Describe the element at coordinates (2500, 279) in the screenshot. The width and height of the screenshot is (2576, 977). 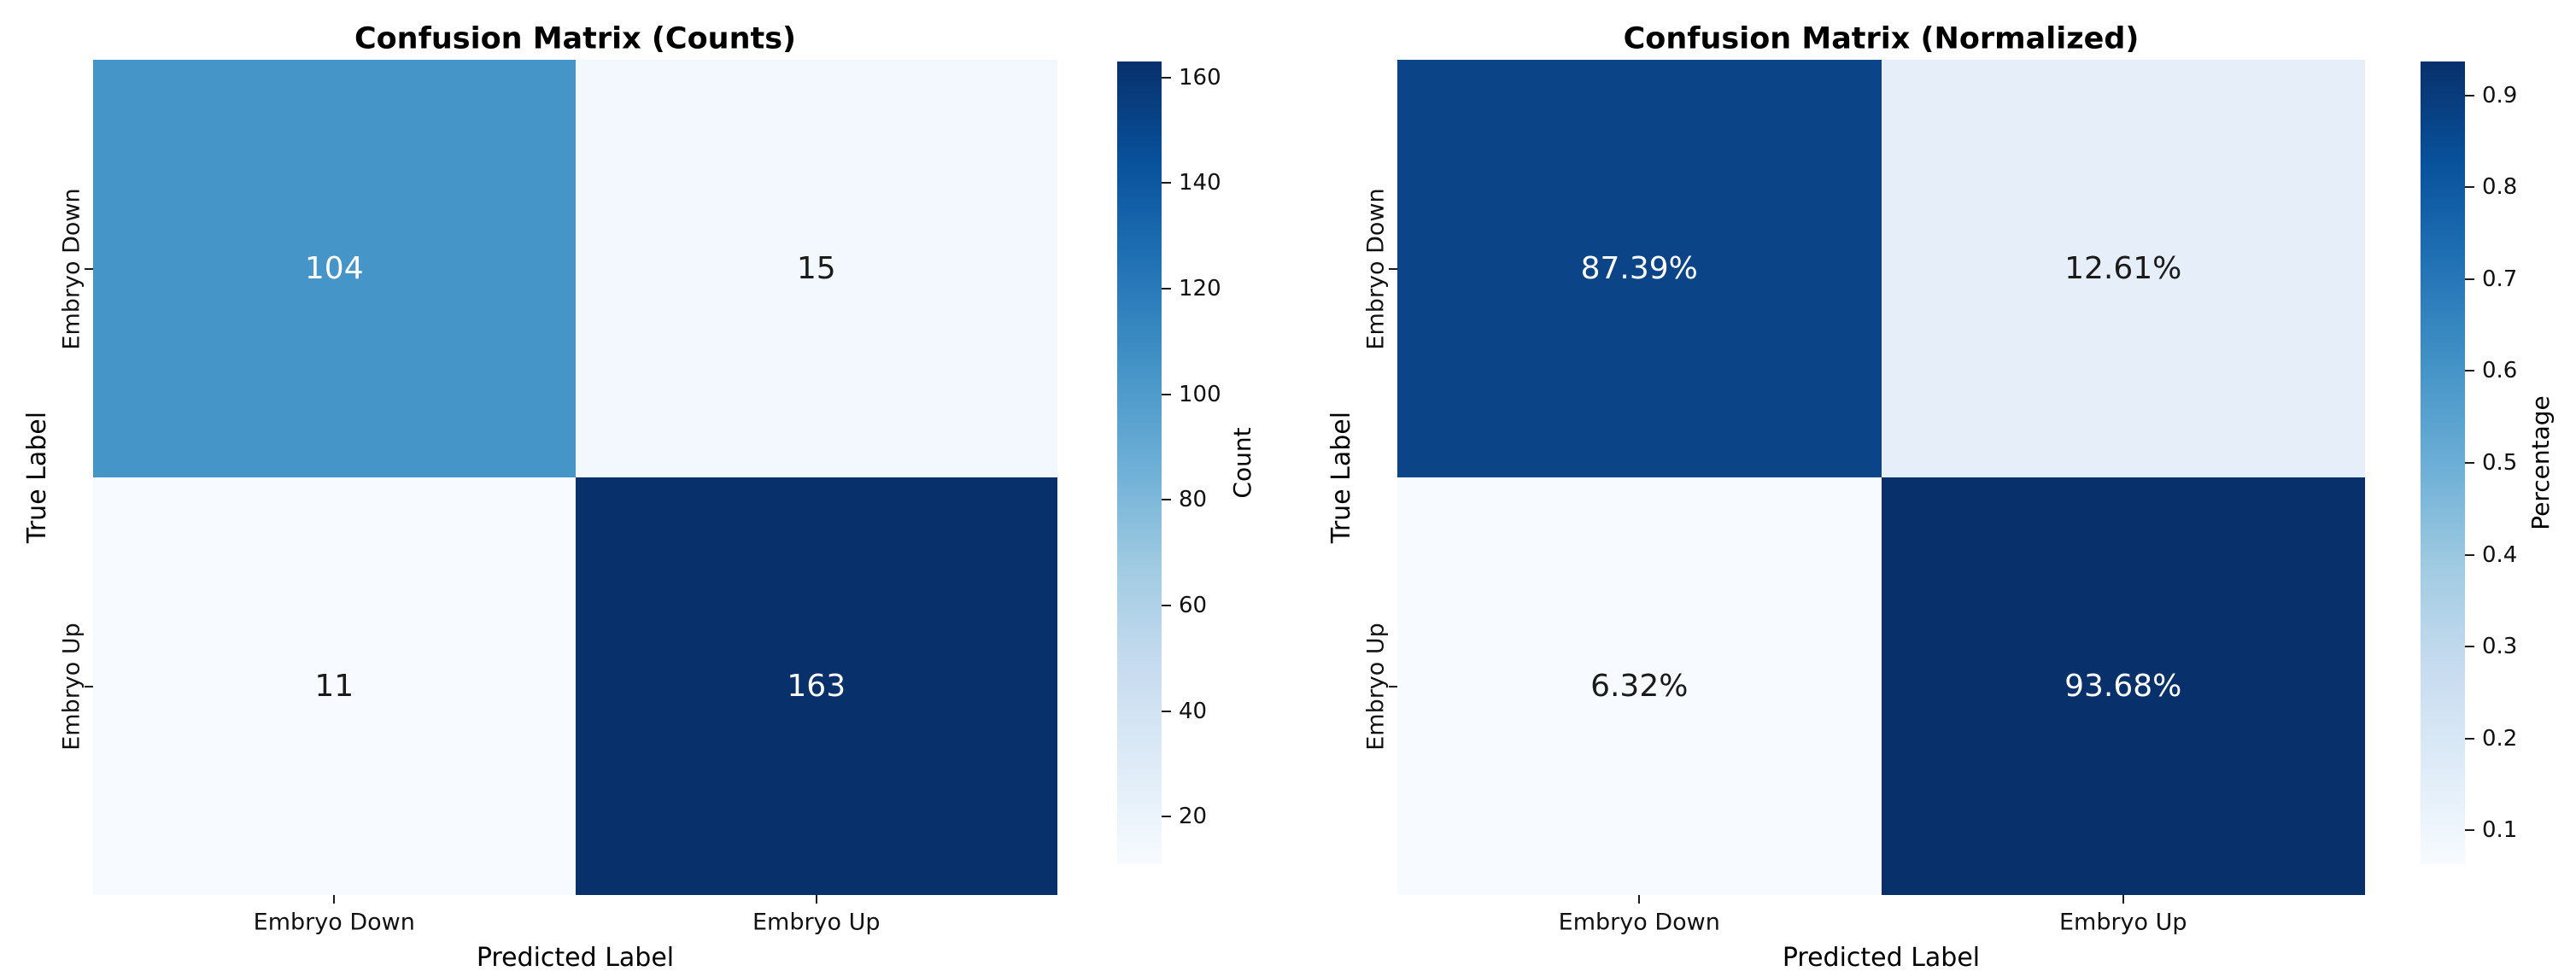
I see `colorbar-tick-label: 0.7` at that location.